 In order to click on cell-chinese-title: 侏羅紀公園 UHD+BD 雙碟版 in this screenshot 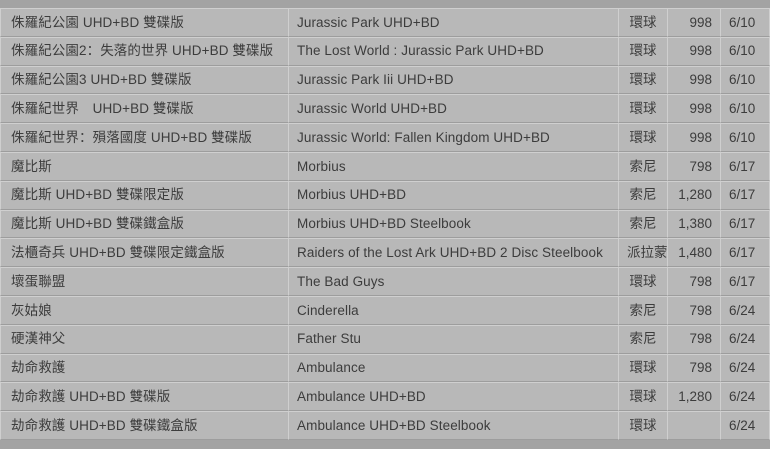, I will do `click(144, 22)`.